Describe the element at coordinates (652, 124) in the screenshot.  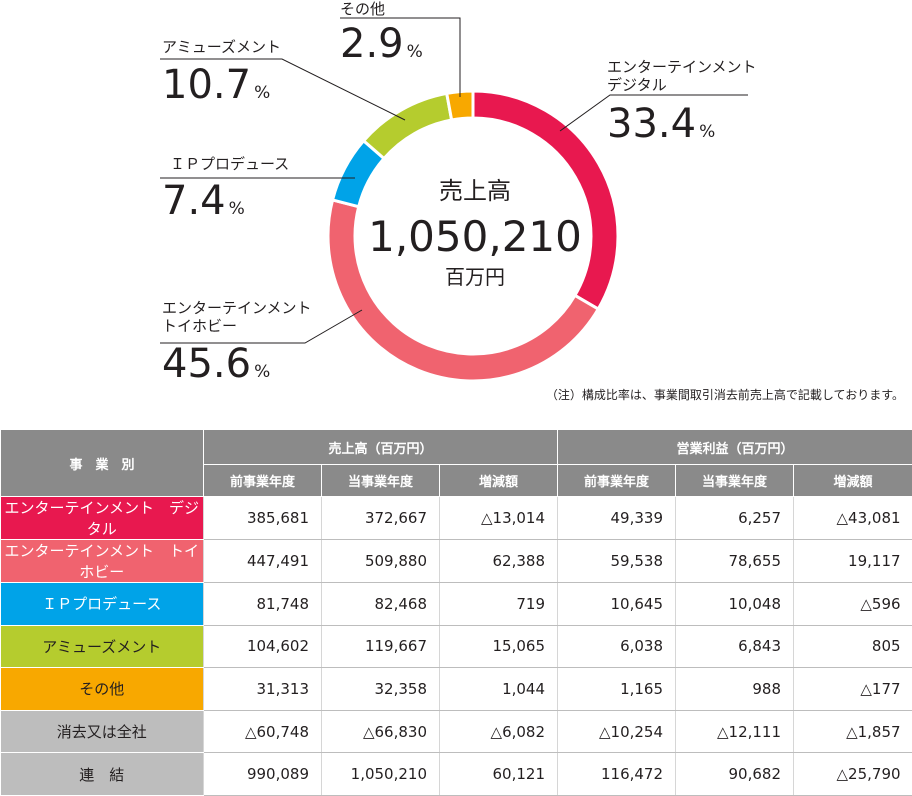
I see `pct-value: 33.4` at that location.